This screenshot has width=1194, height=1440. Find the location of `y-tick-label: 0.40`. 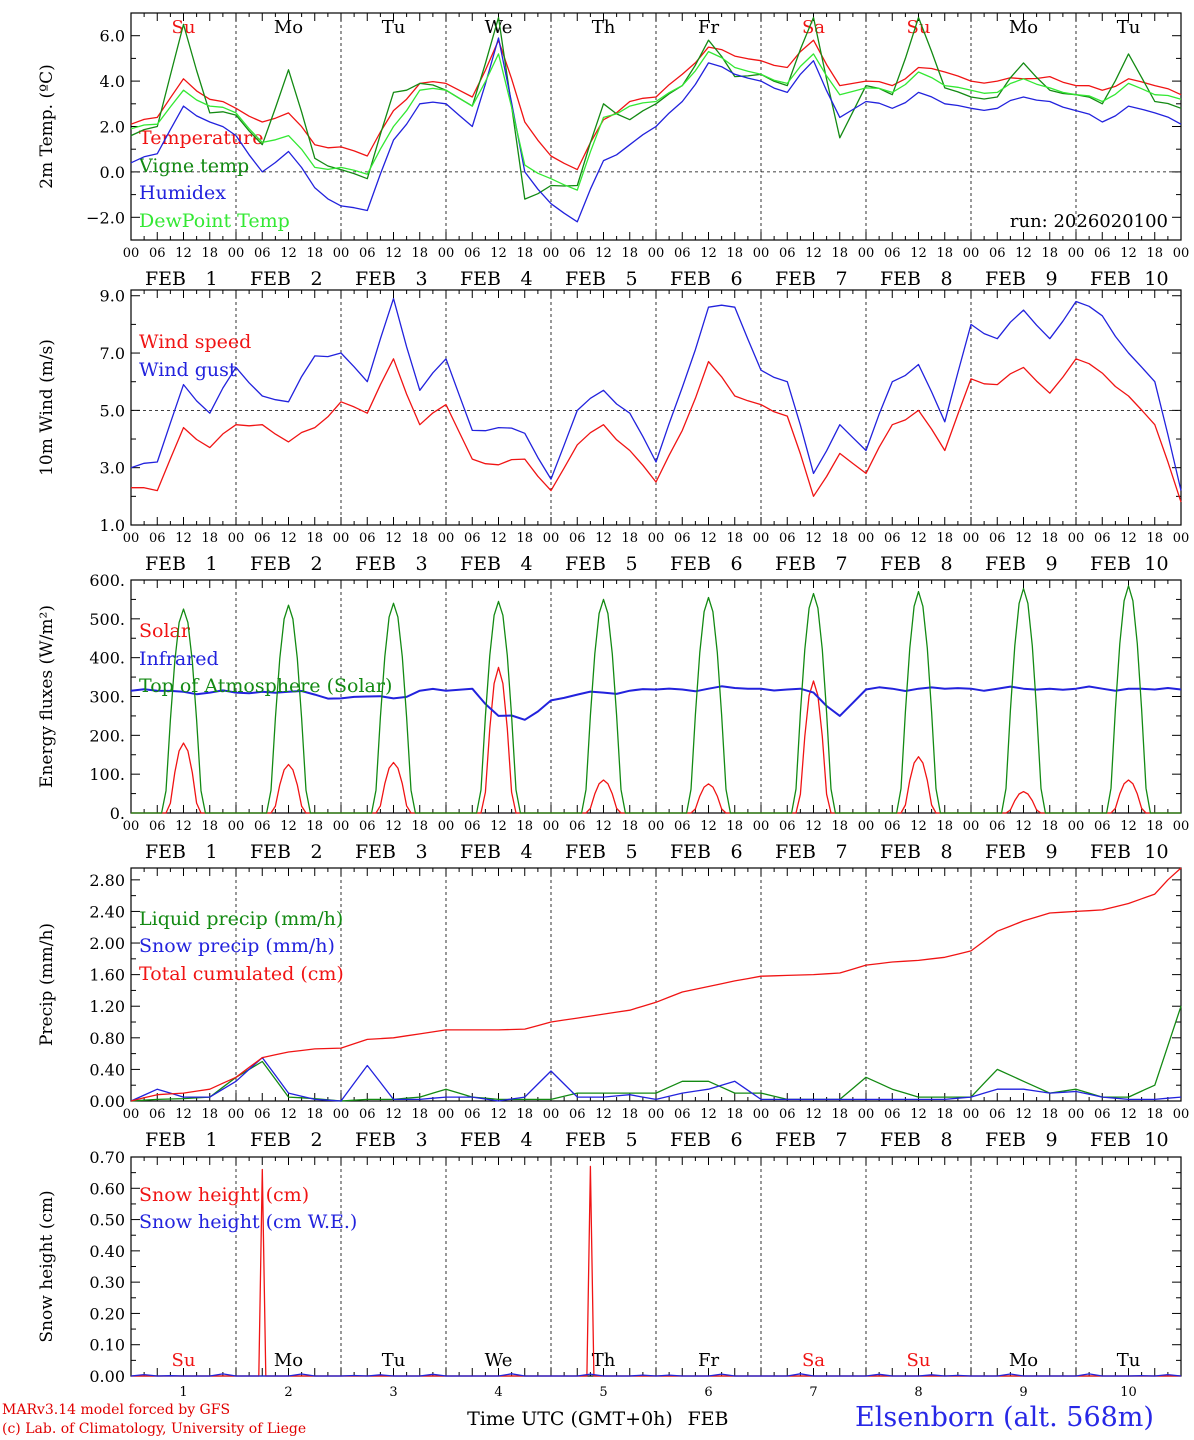

y-tick-label: 0.40 is located at coordinates (107, 1251).